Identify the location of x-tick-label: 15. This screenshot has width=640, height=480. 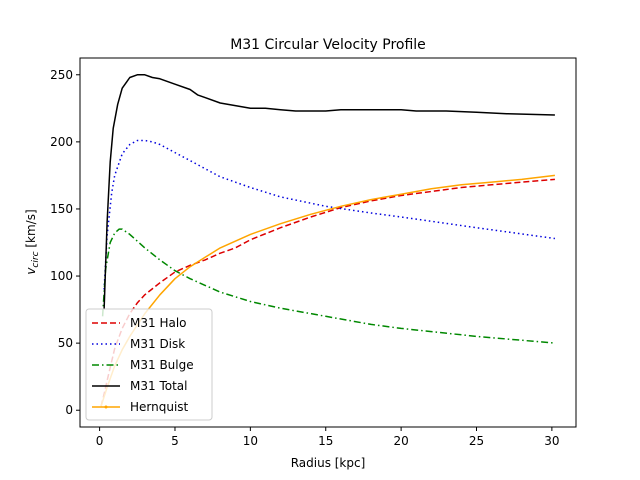
(325, 441).